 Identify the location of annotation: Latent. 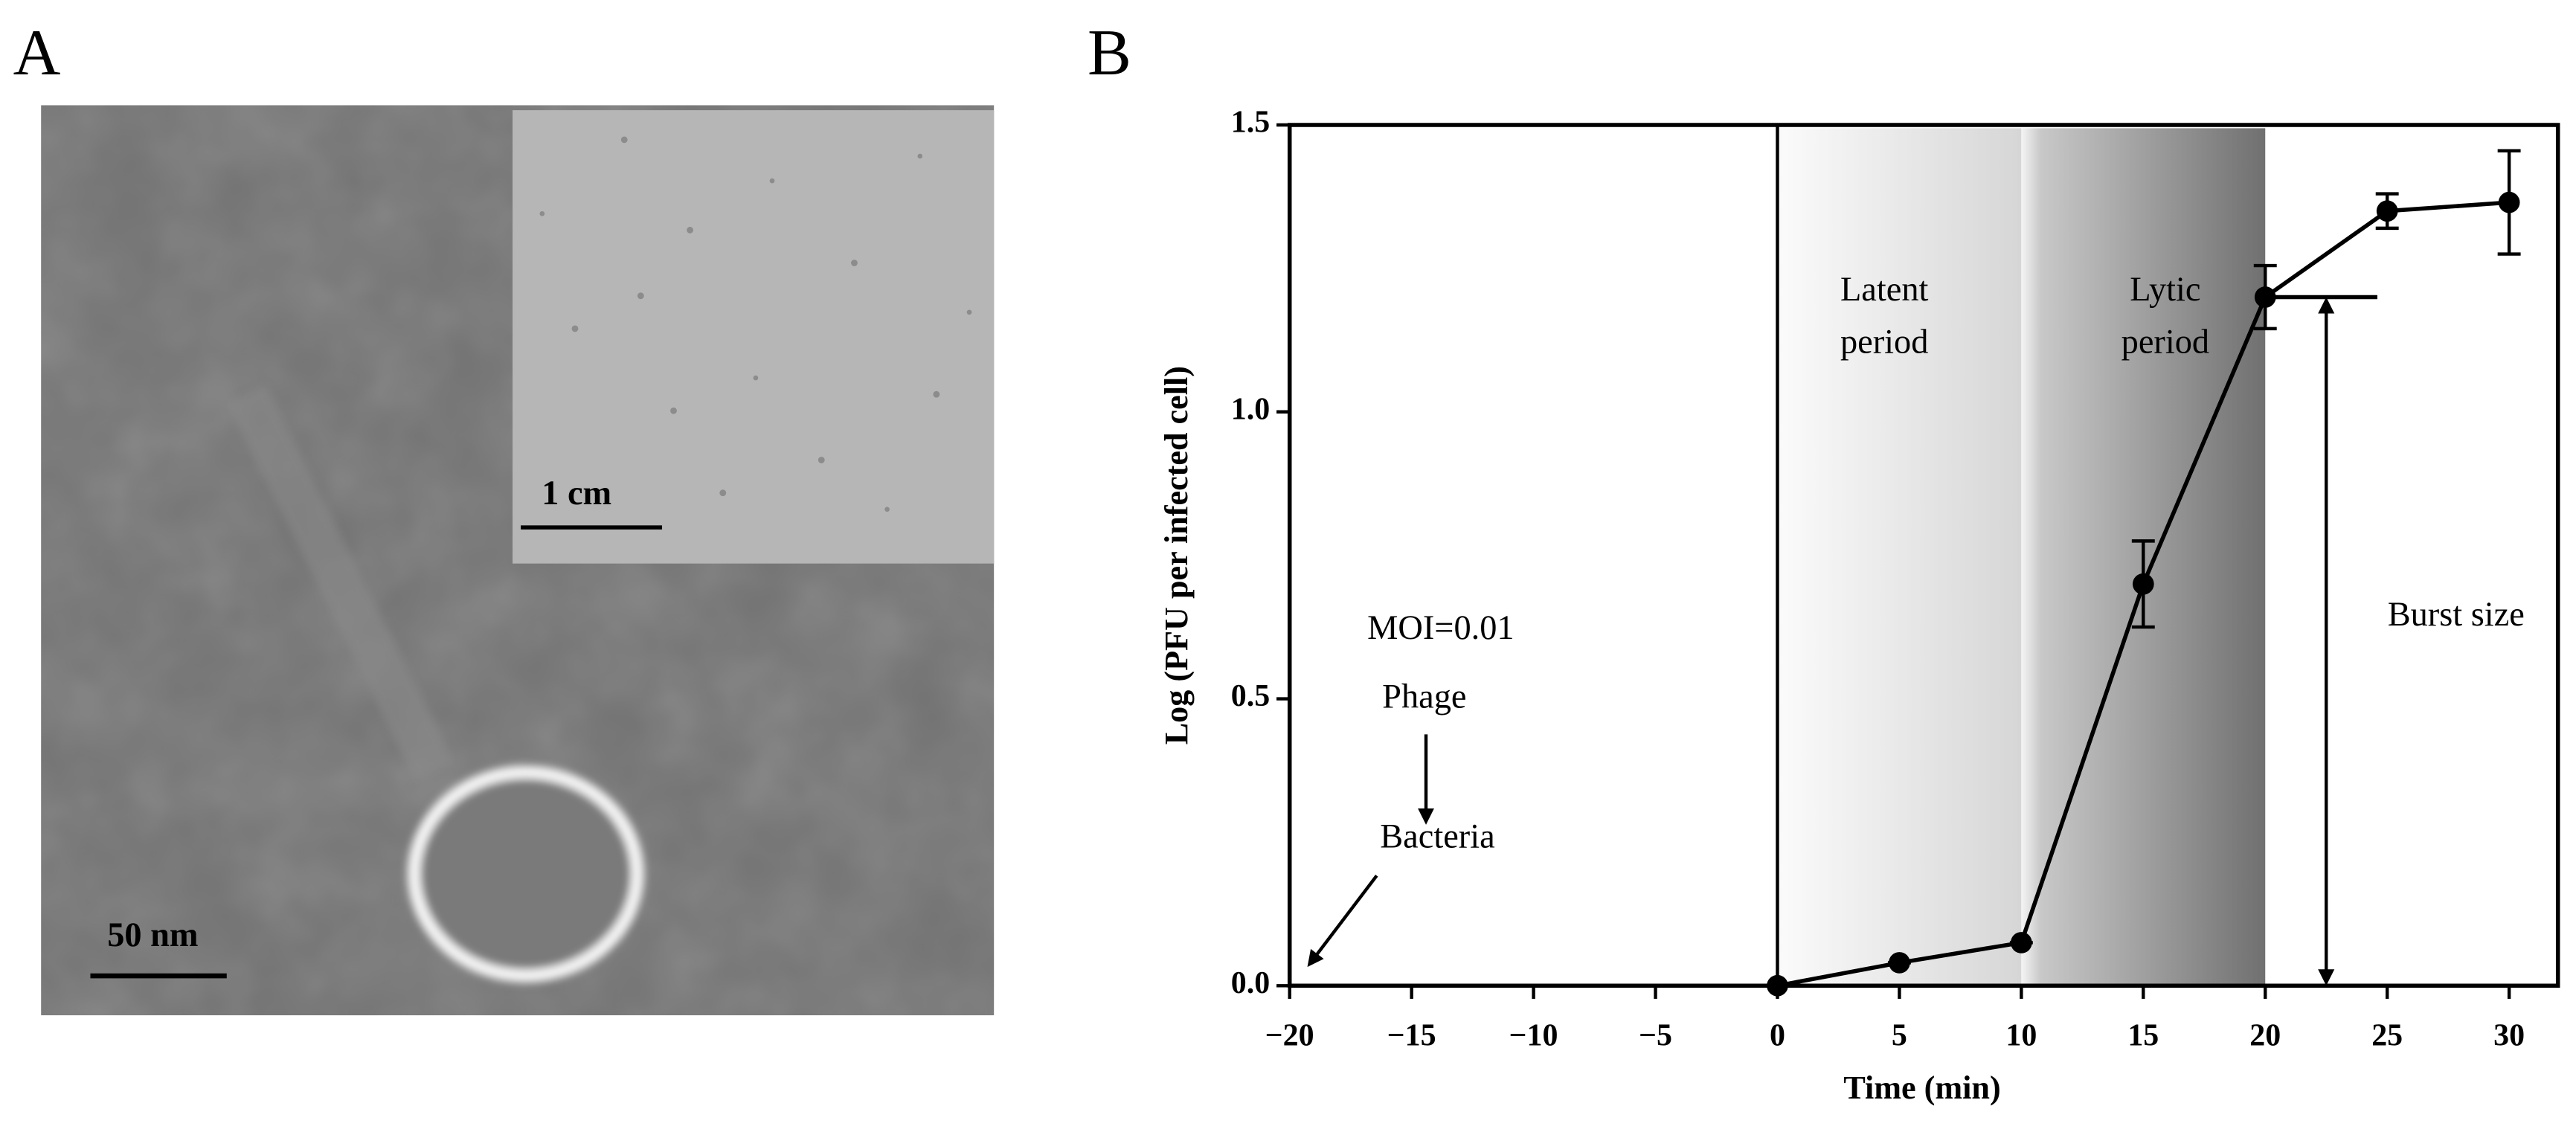
(1884, 290).